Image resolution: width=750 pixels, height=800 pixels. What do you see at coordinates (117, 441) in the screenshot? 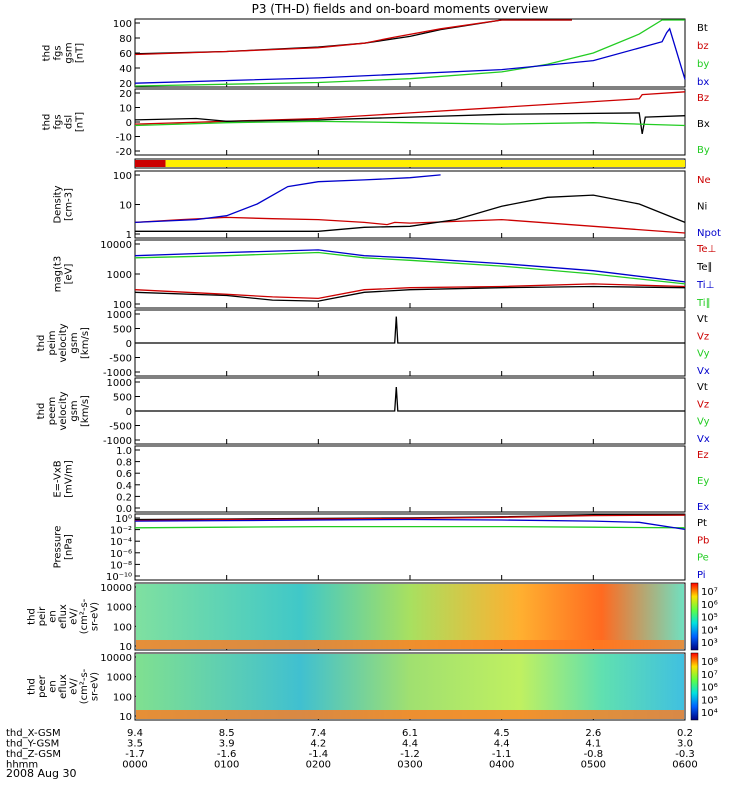
I see `y-tick-label: -1000` at bounding box center [117, 441].